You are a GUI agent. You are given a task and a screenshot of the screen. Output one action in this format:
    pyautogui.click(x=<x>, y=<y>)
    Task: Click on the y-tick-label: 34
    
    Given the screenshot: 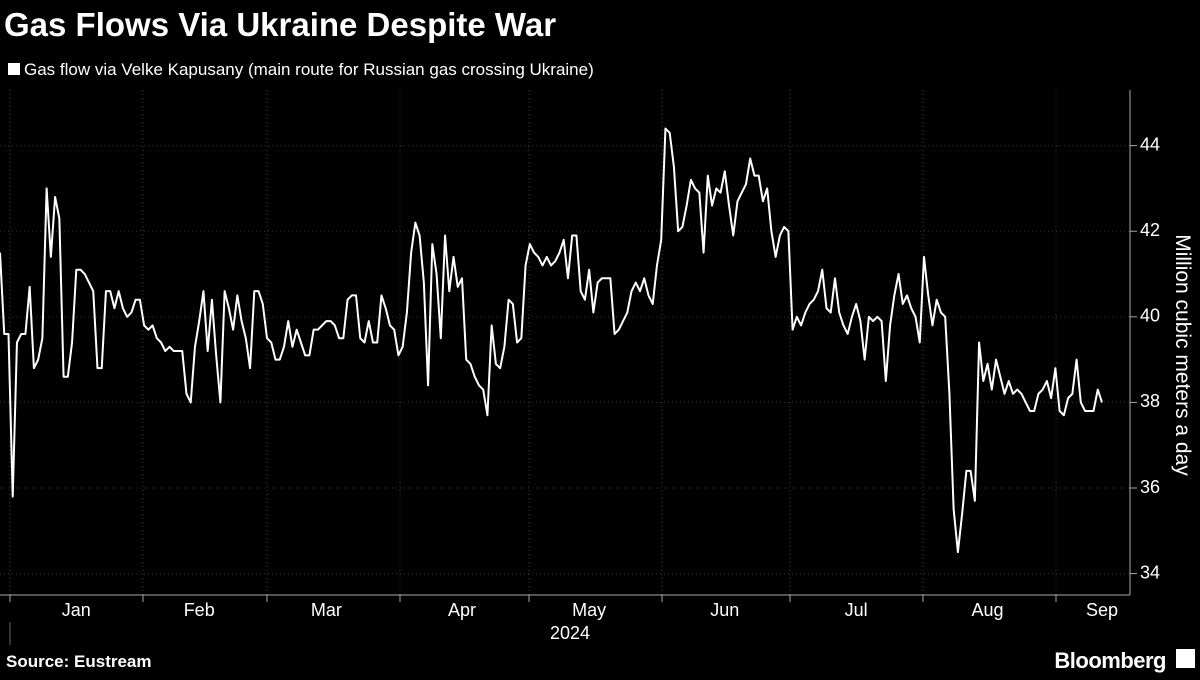 What is the action you would take?
    pyautogui.click(x=1150, y=572)
    